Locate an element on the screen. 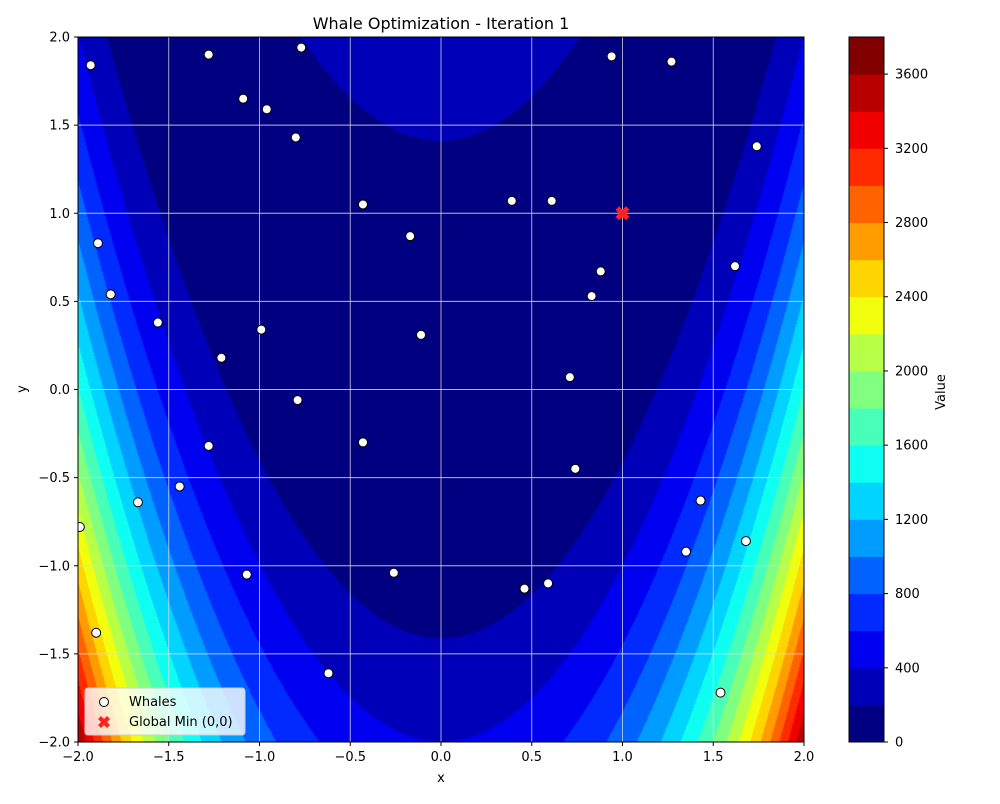  y-tick-label: −0.5 is located at coordinates (54, 478).